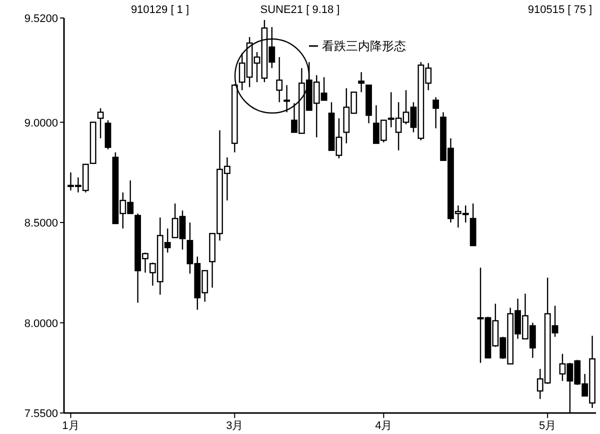  Describe the element at coordinates (71, 426) in the screenshot. I see `x-tick-label: 1月` at that location.